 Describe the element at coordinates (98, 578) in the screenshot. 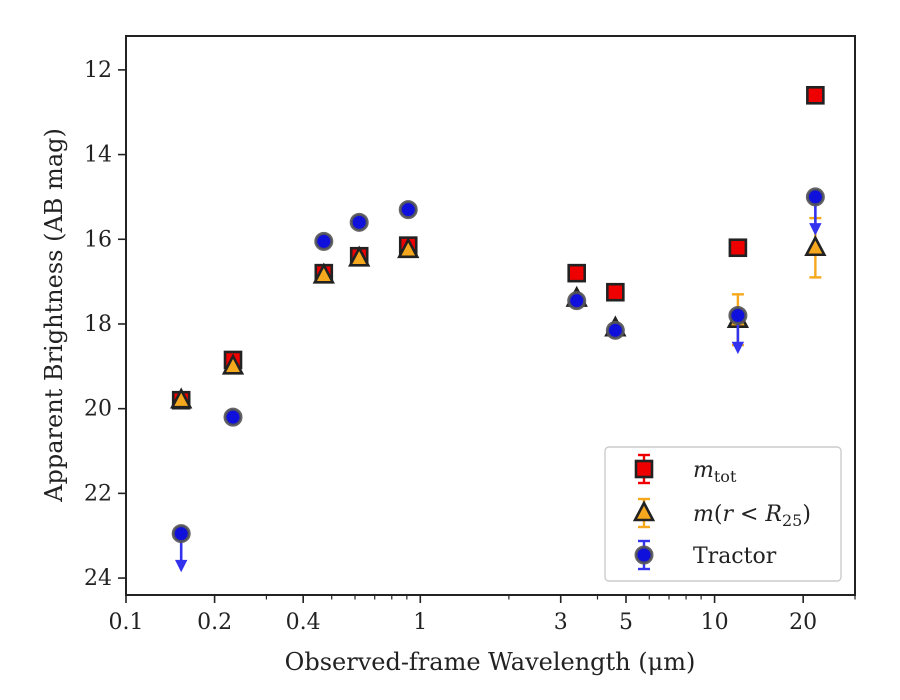

I see `y-tick-label: 24` at that location.